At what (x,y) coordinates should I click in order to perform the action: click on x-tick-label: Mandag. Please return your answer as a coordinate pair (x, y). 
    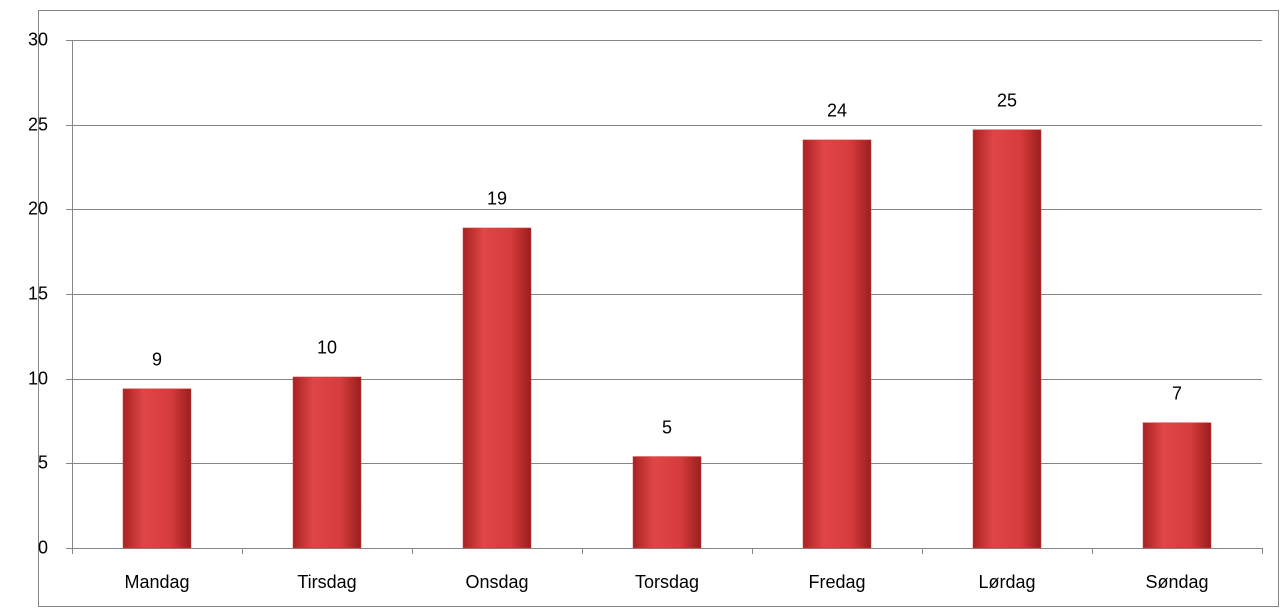
    Looking at the image, I should click on (156, 582).